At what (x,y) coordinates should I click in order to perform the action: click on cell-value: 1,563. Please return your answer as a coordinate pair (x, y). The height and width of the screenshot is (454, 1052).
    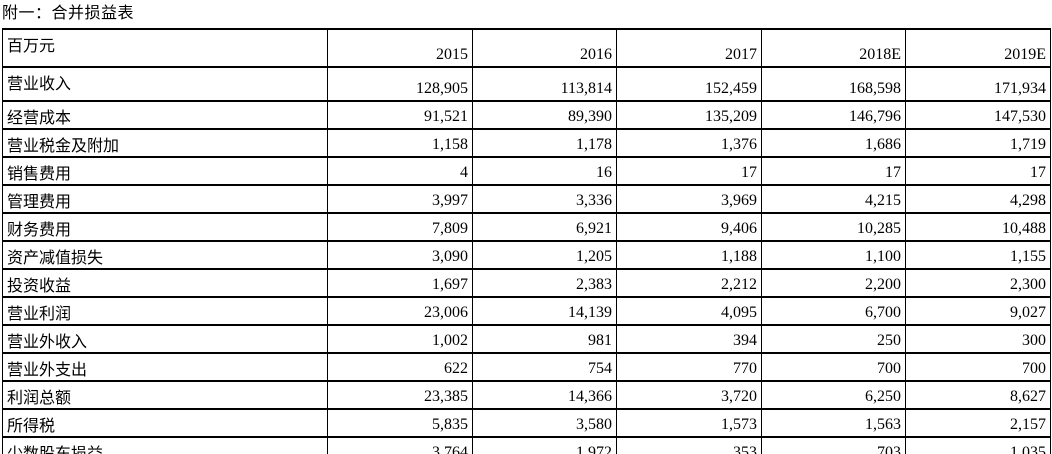
    Looking at the image, I should click on (833, 423).